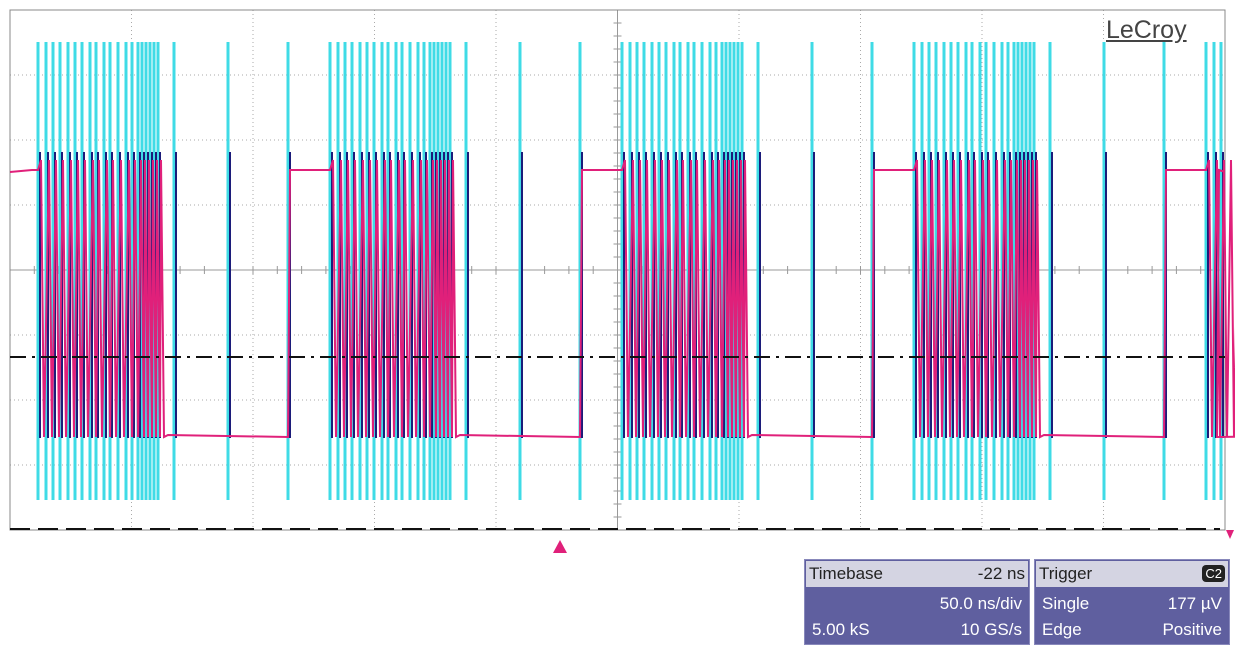 The image size is (1235, 645). Describe the element at coordinates (1001, 573) in the screenshot. I see `delay: -22 ns` at that location.